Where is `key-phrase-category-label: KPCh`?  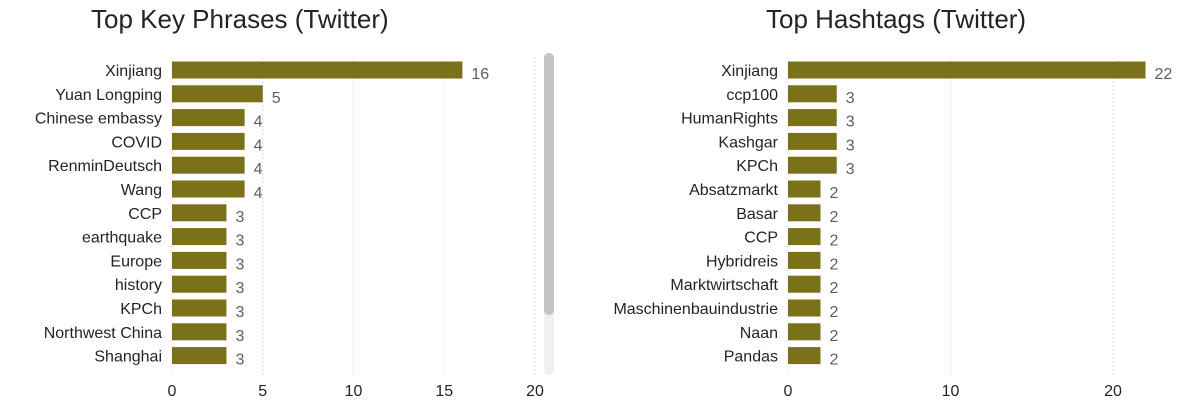 key-phrase-category-label: KPCh is located at coordinates (141, 309).